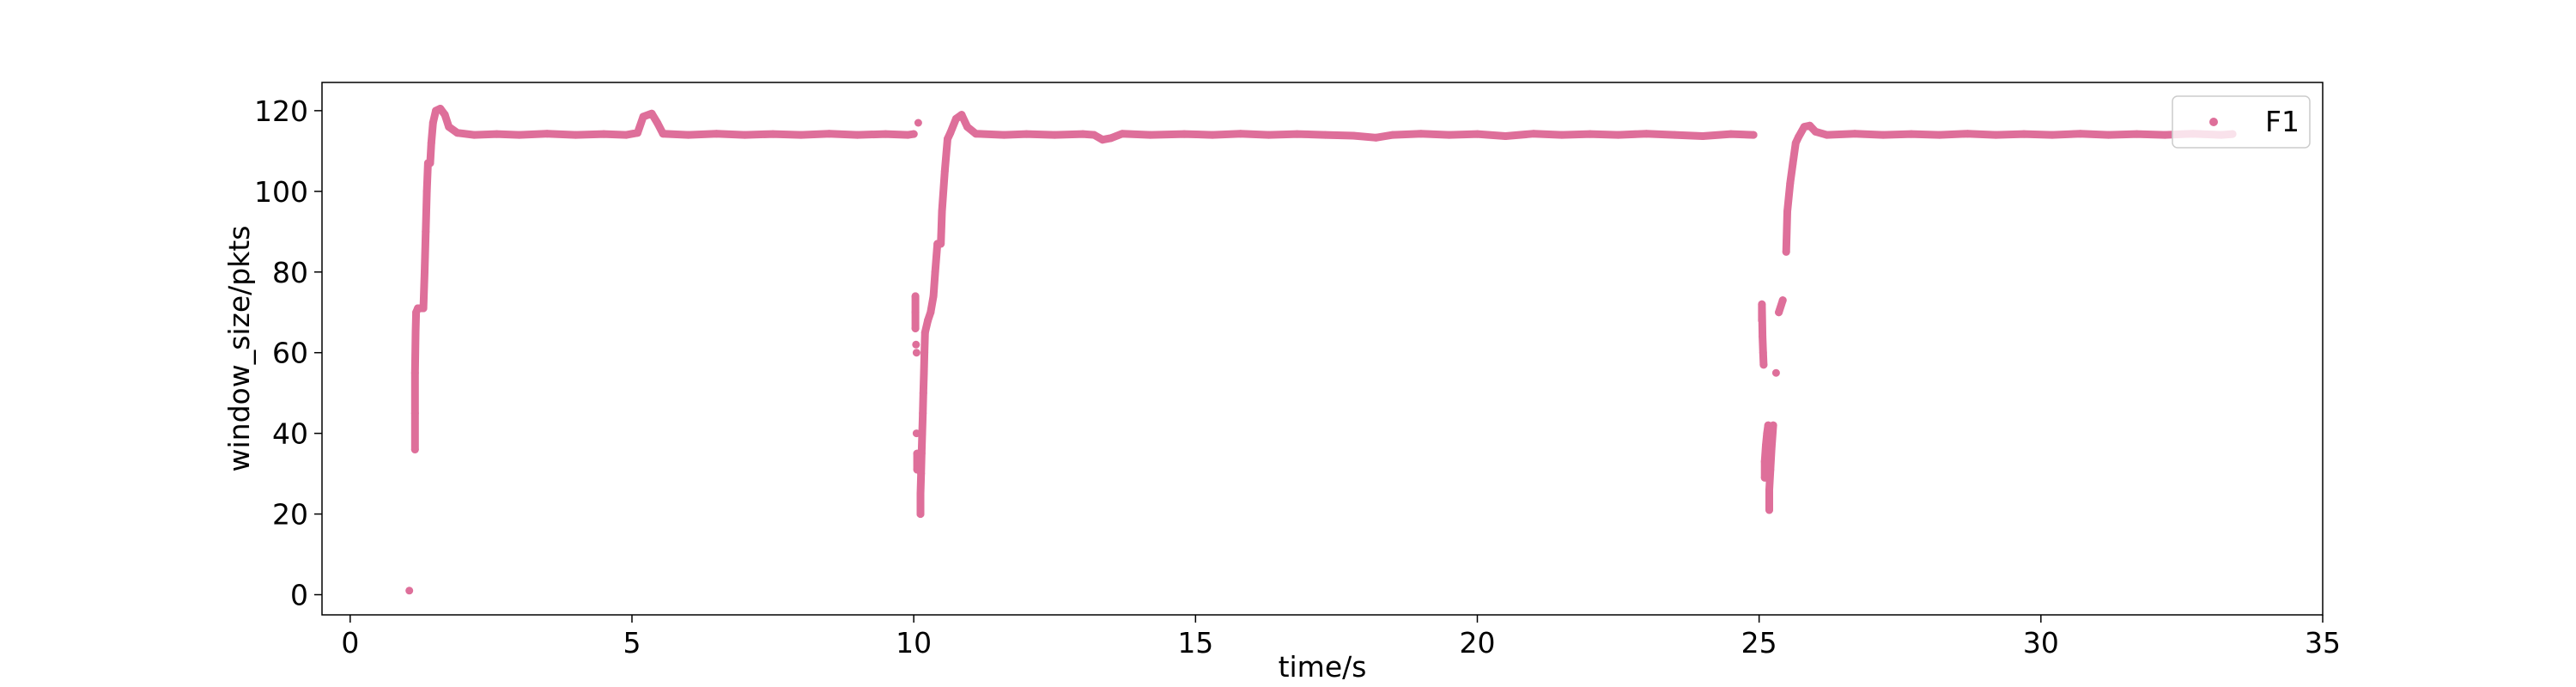  I want to click on x-axis: 0 5 10 15 20 25 30 35, so click(1341, 637).